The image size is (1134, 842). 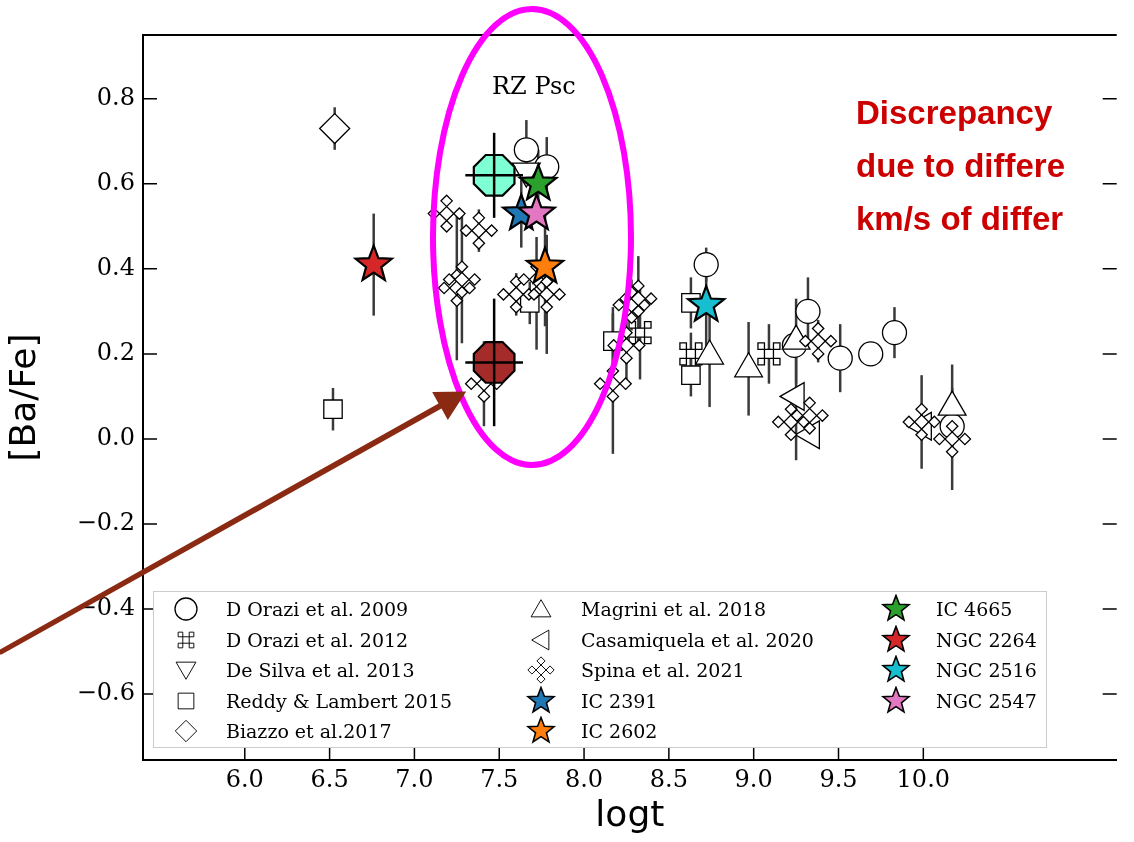 What do you see at coordinates (320, 670) in the screenshot?
I see `legend-label: De Silva et al. 2013` at bounding box center [320, 670].